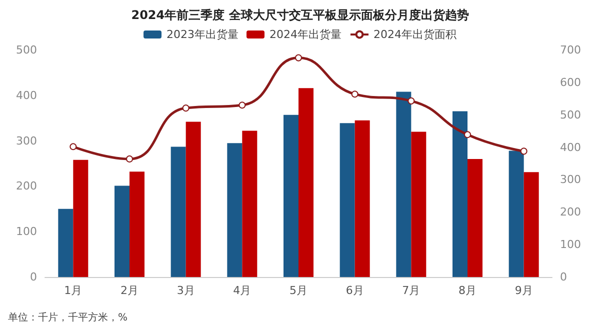 This screenshot has height=329, width=600. Describe the element at coordinates (570, 179) in the screenshot. I see `y2-tick-label: 300` at that location.